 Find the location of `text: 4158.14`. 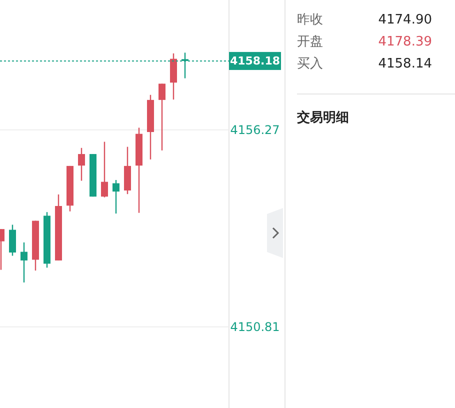

text: 4158.14 is located at coordinates (405, 64).